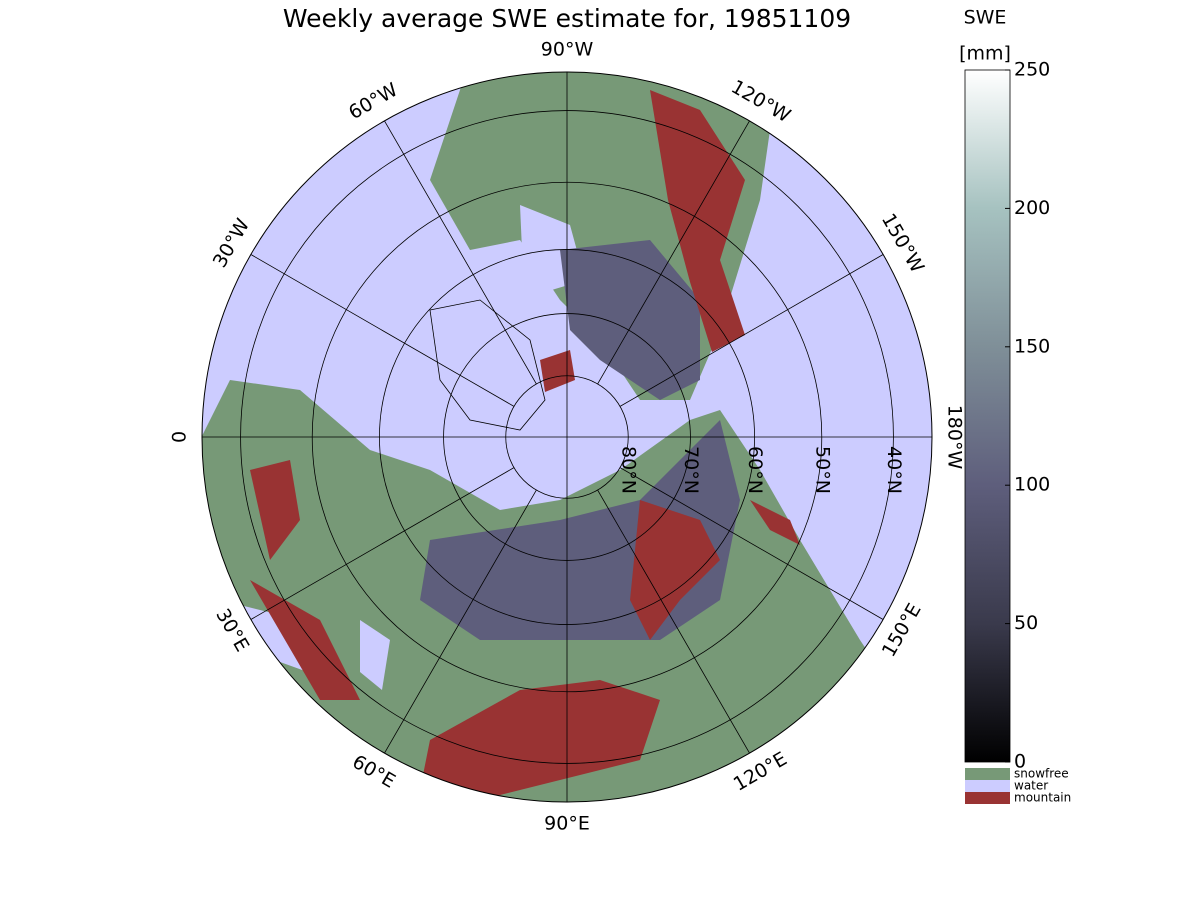 This screenshot has height=904, width=1200. What do you see at coordinates (691, 470) in the screenshot?
I see `parallel-label: 70°N` at bounding box center [691, 470].